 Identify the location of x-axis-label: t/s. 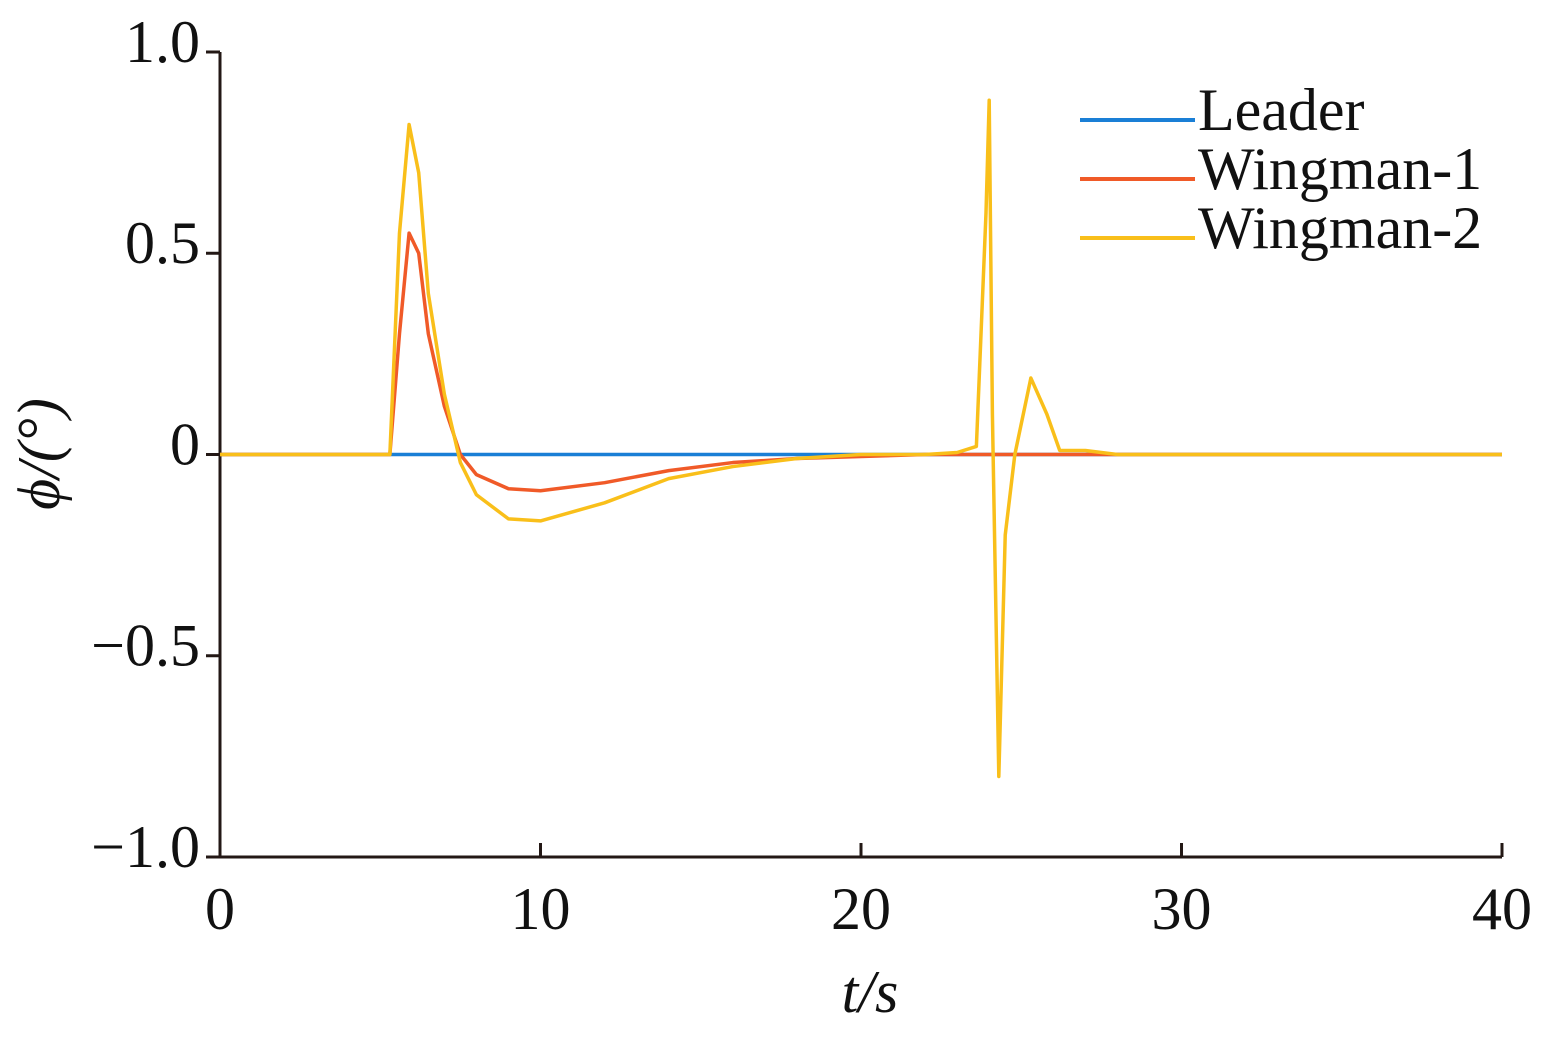
(870, 992).